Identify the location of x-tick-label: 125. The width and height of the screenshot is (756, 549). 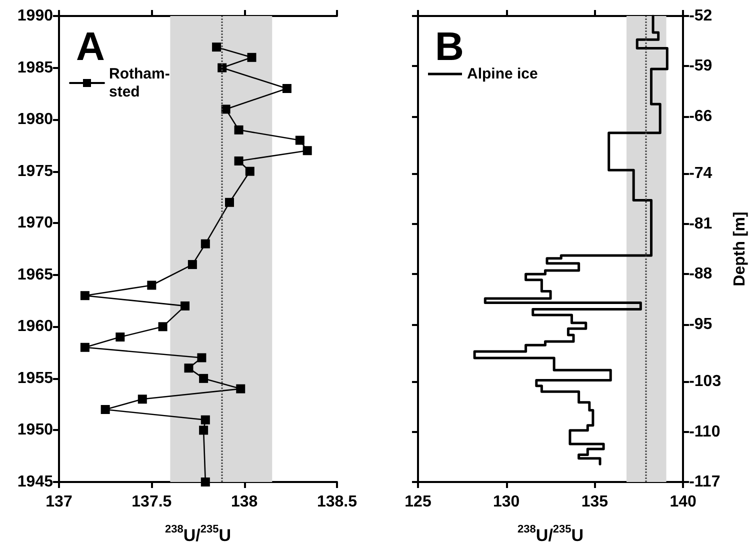
(418, 502).